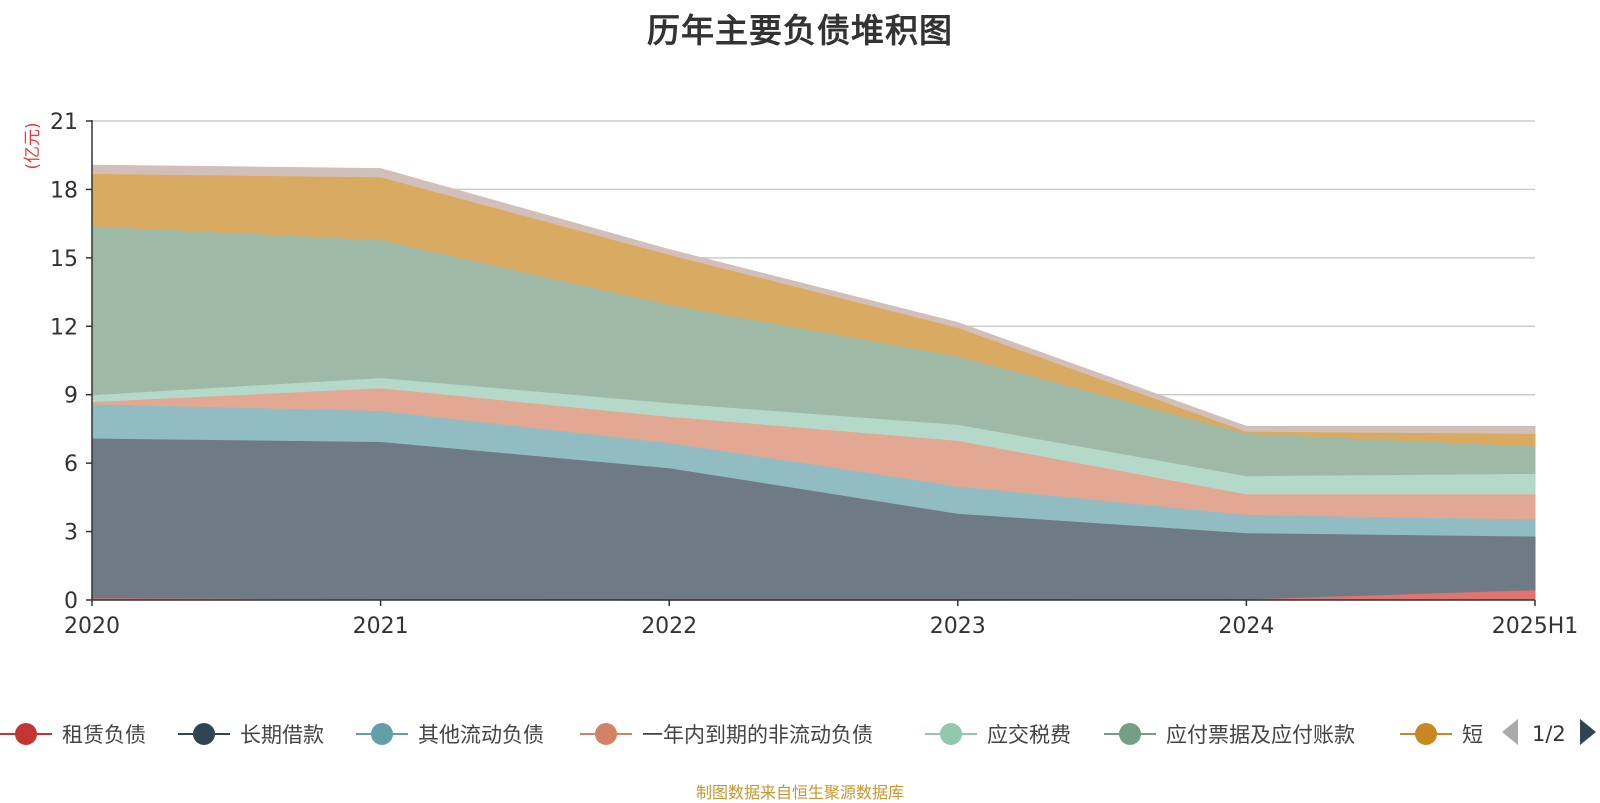  I want to click on legend-label: 应付票据及应付账款, so click(1260, 735).